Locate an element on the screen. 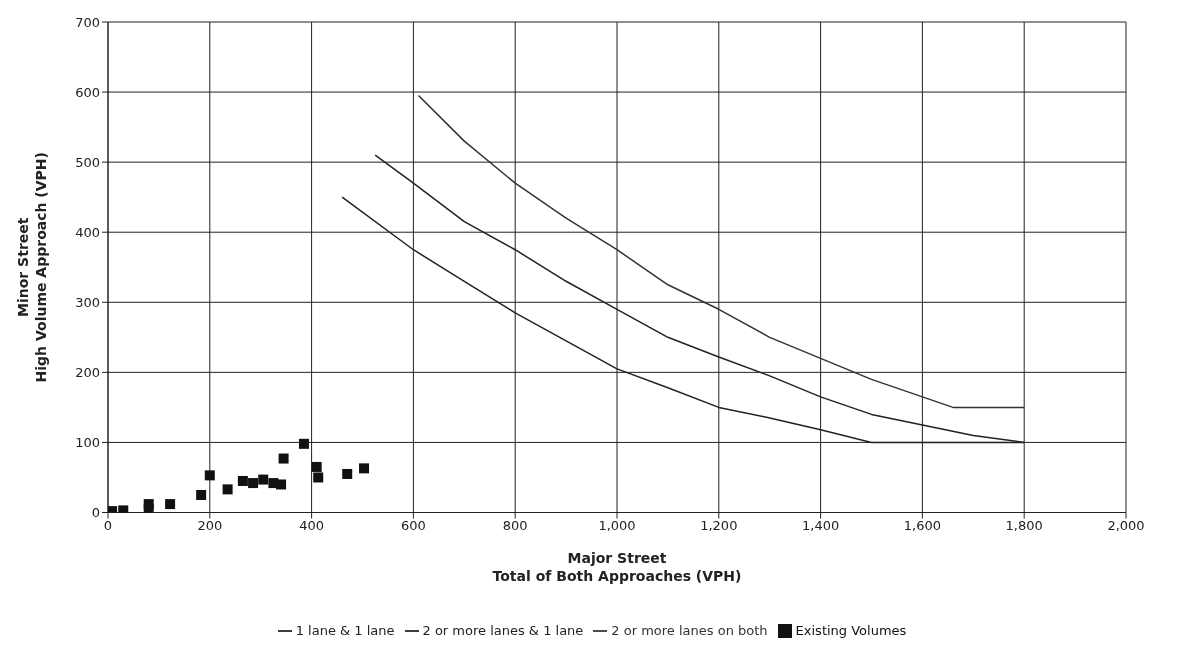  x-tick-label: 400 is located at coordinates (312, 525).